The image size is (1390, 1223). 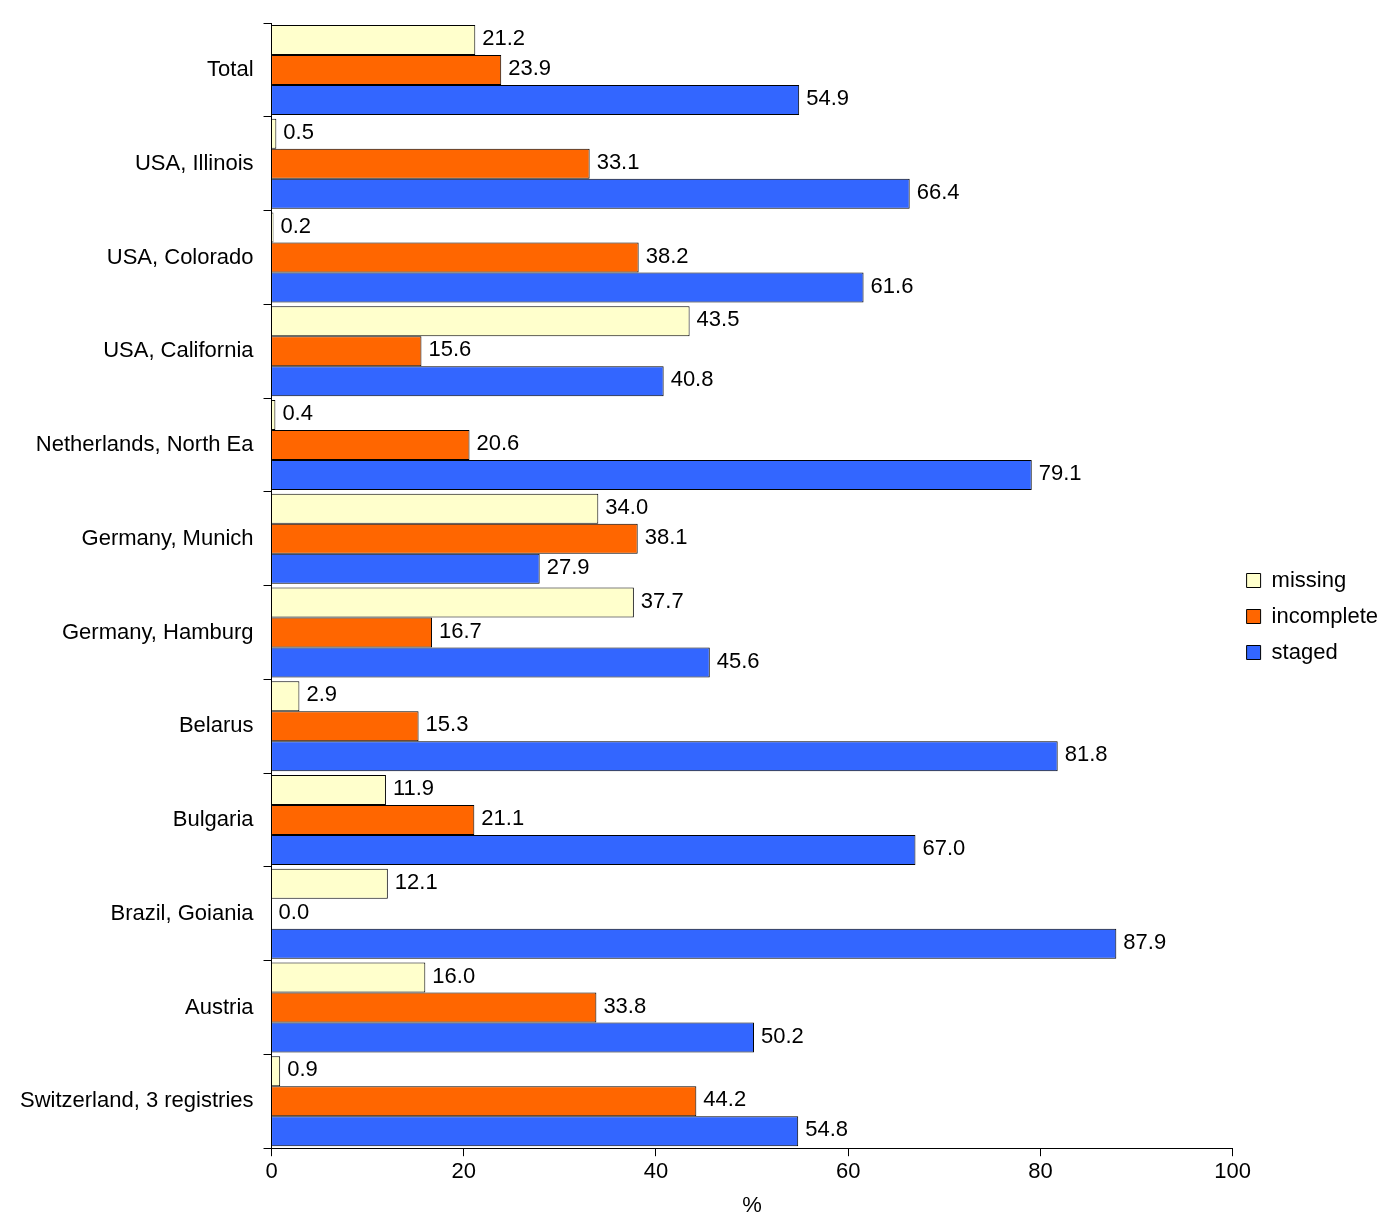 I want to click on data-label: 11.9, so click(x=413, y=788).